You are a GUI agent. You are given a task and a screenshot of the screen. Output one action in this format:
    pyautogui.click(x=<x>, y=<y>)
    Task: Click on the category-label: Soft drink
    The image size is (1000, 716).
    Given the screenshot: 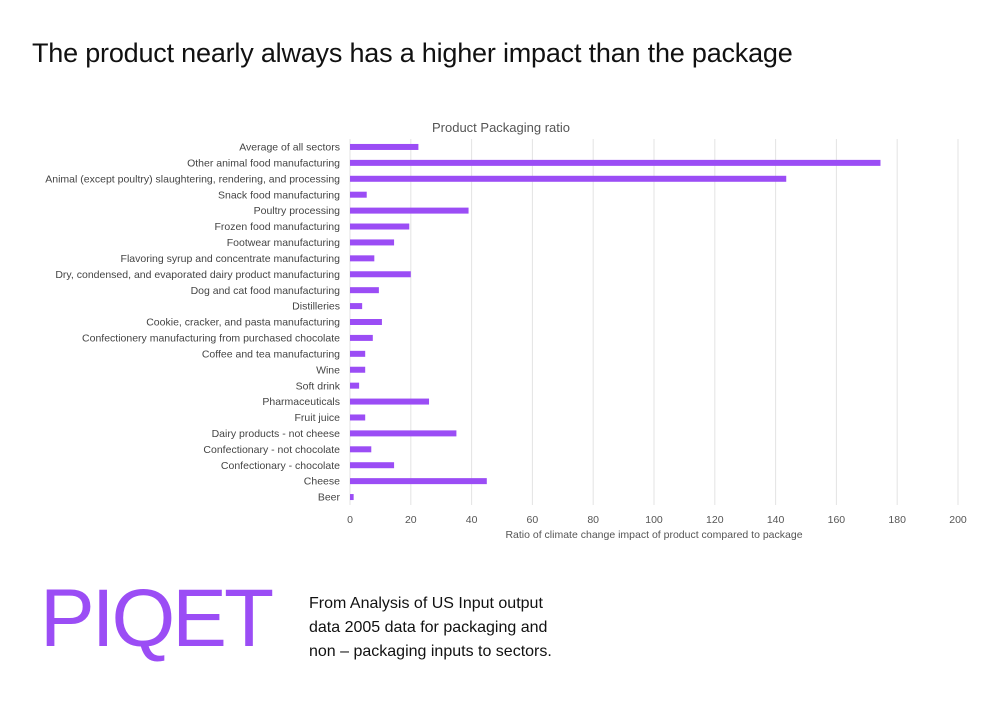 What is the action you would take?
    pyautogui.click(x=318, y=386)
    